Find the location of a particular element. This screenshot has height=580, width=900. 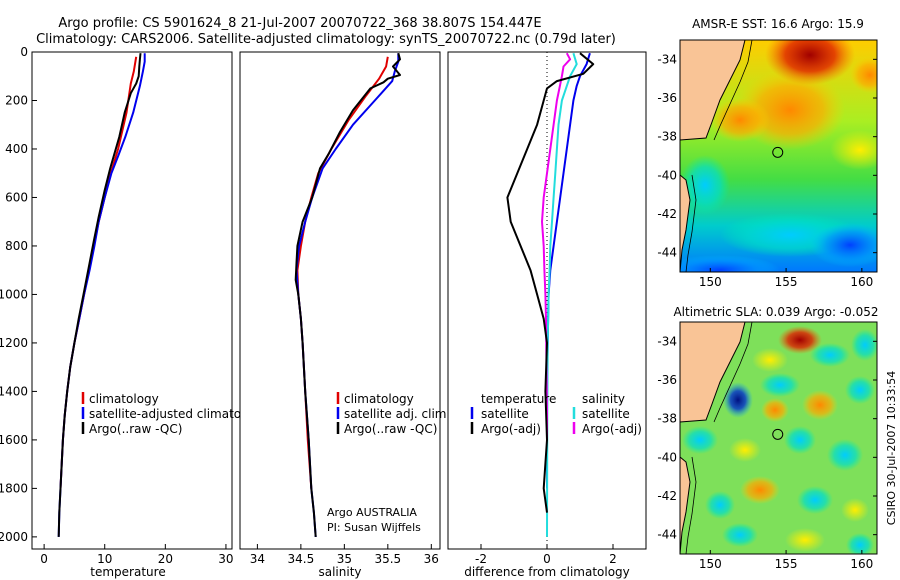

argo-credit-line-1: Argo AUSTRALIA is located at coordinates (372, 512).